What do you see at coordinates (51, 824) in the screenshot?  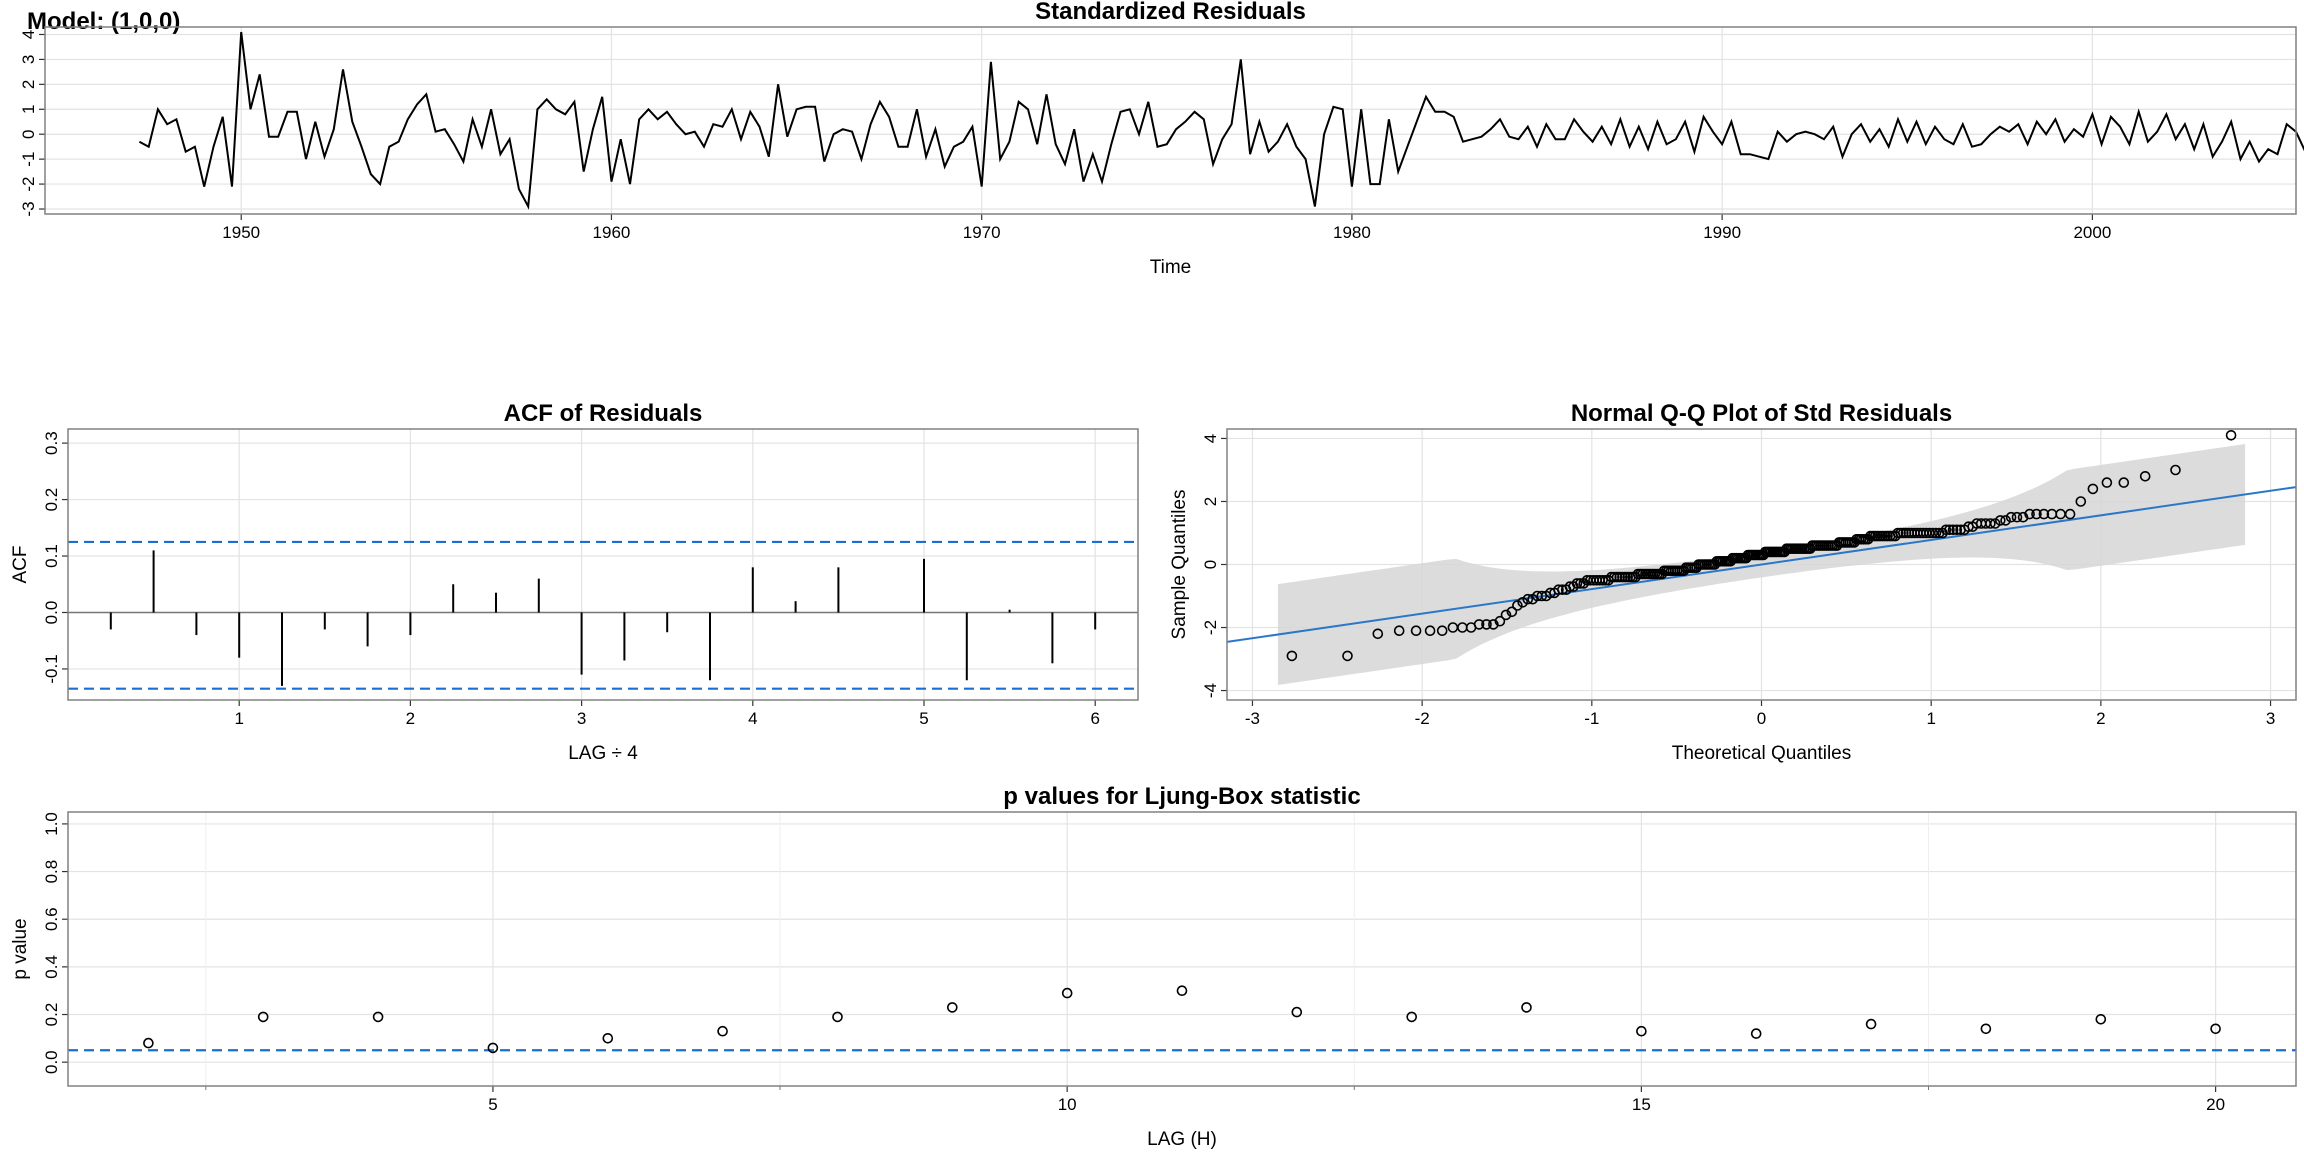 I see `y-tick-label: 1.0` at bounding box center [51, 824].